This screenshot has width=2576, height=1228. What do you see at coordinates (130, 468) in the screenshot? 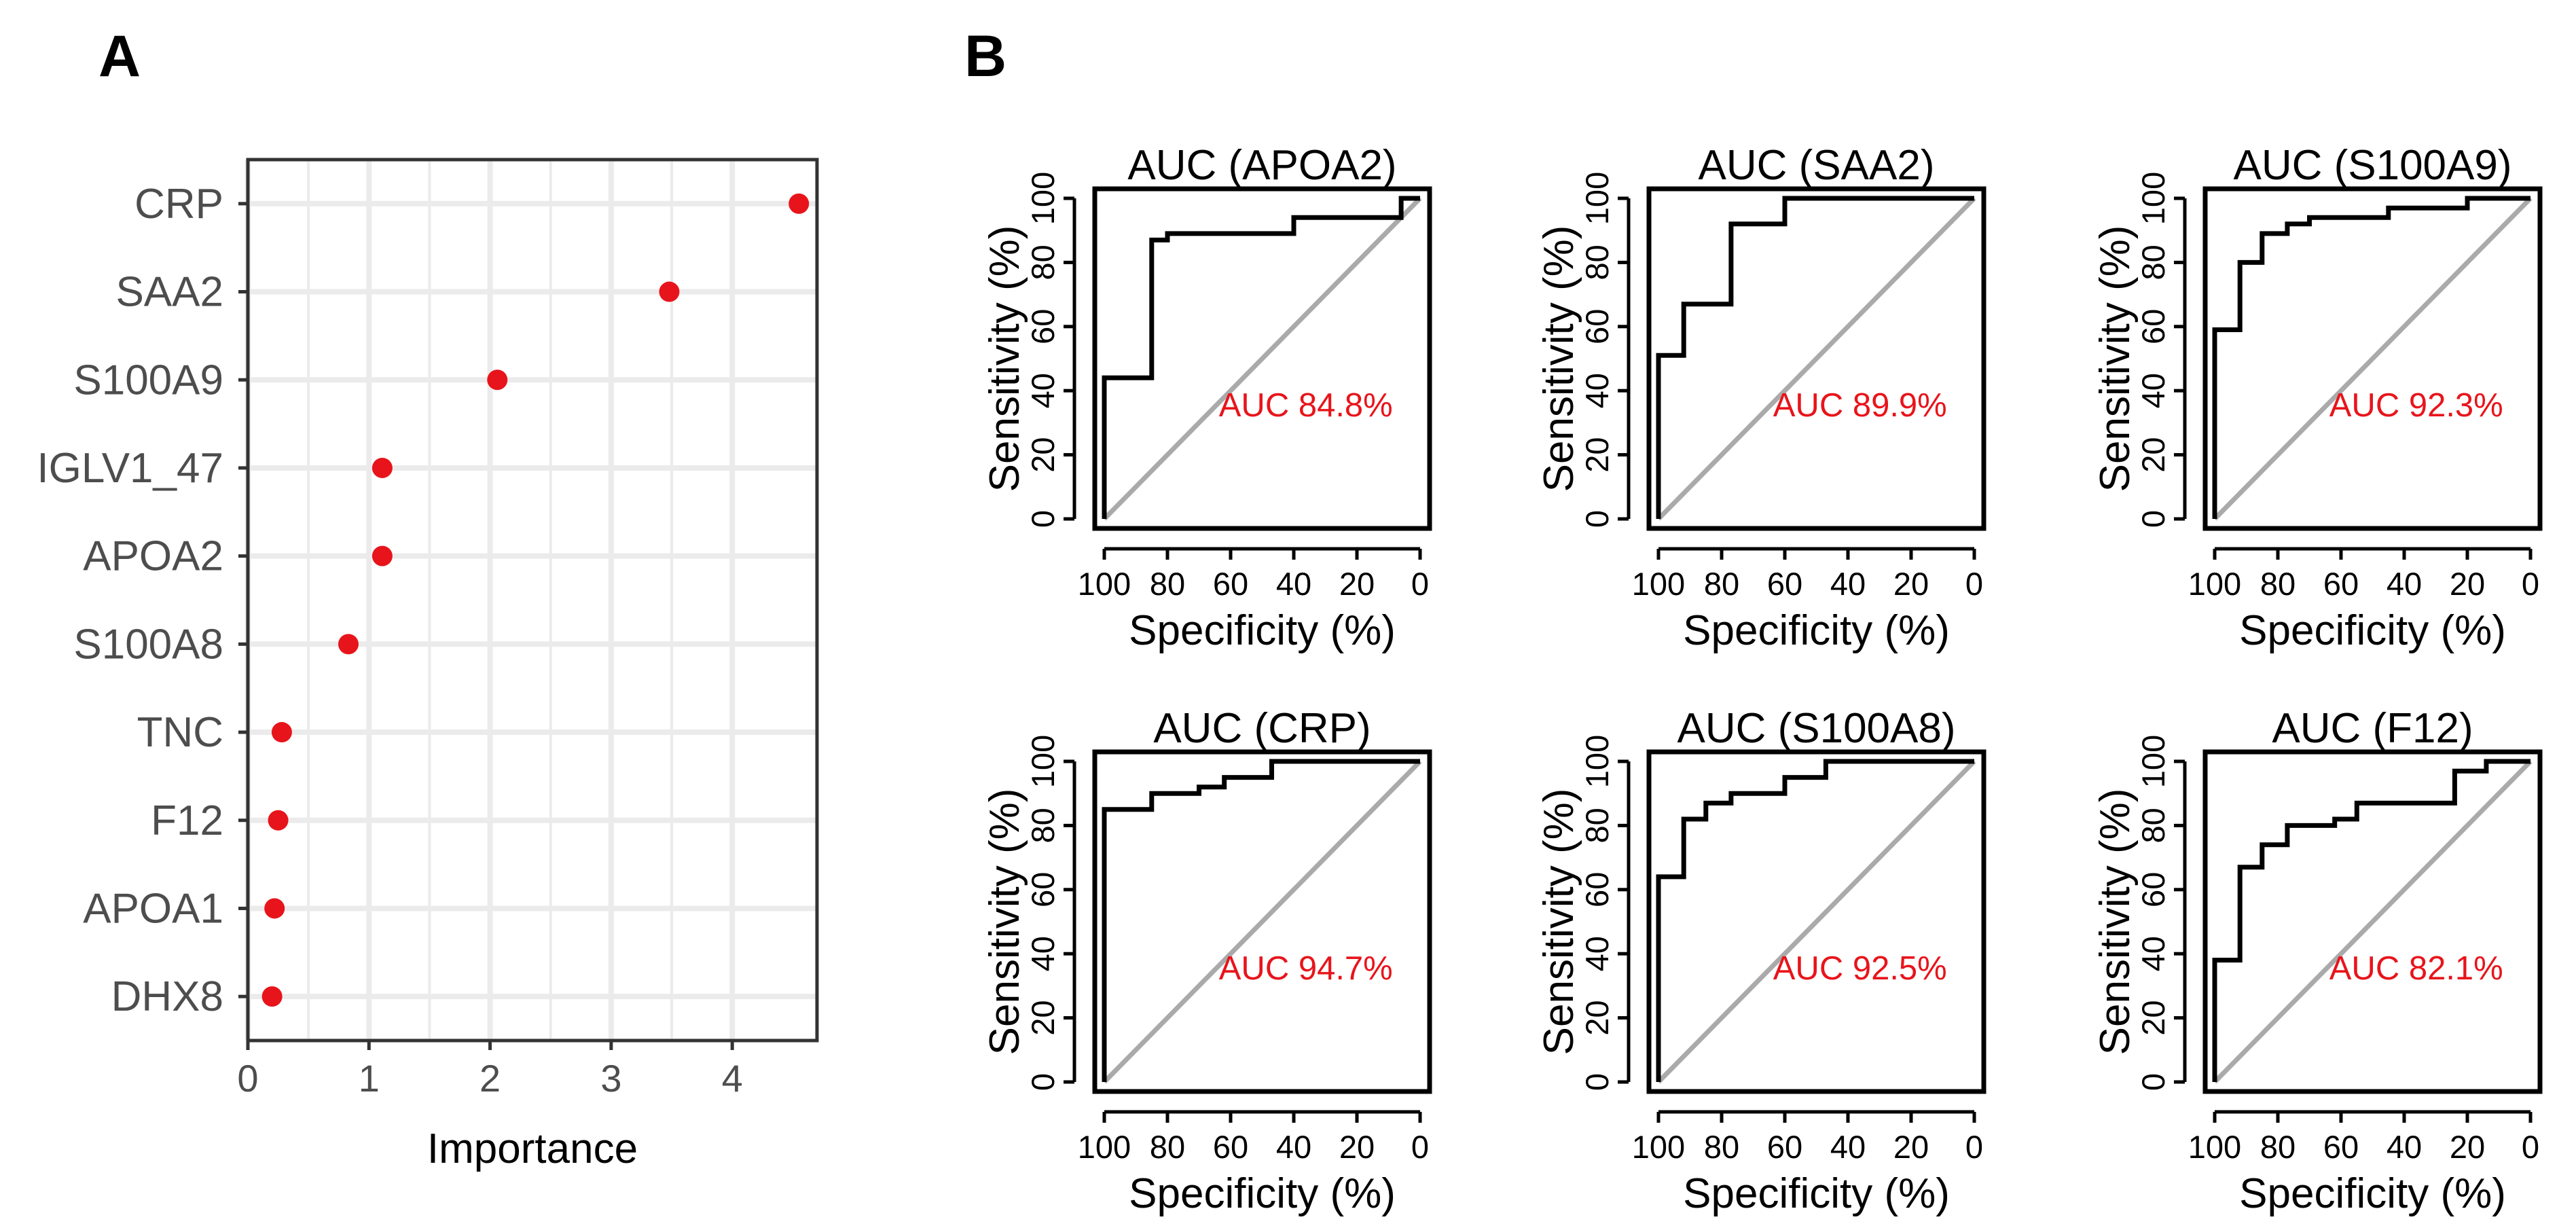
I see `y-tick-label: IGLV1_47` at bounding box center [130, 468].